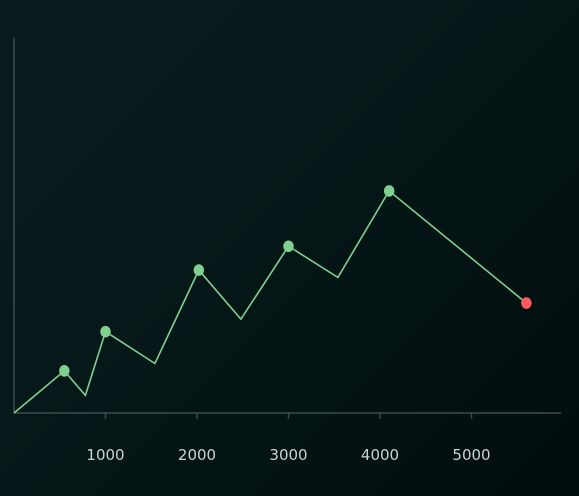  I want to click on x-tick-label-5000: 5000, so click(471, 455).